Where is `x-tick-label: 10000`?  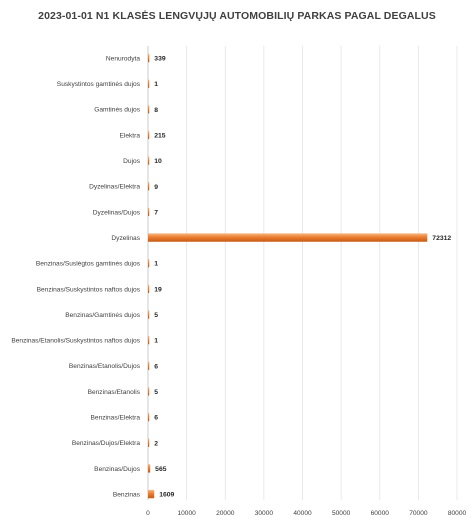 x-tick-label: 10000 is located at coordinates (186, 513).